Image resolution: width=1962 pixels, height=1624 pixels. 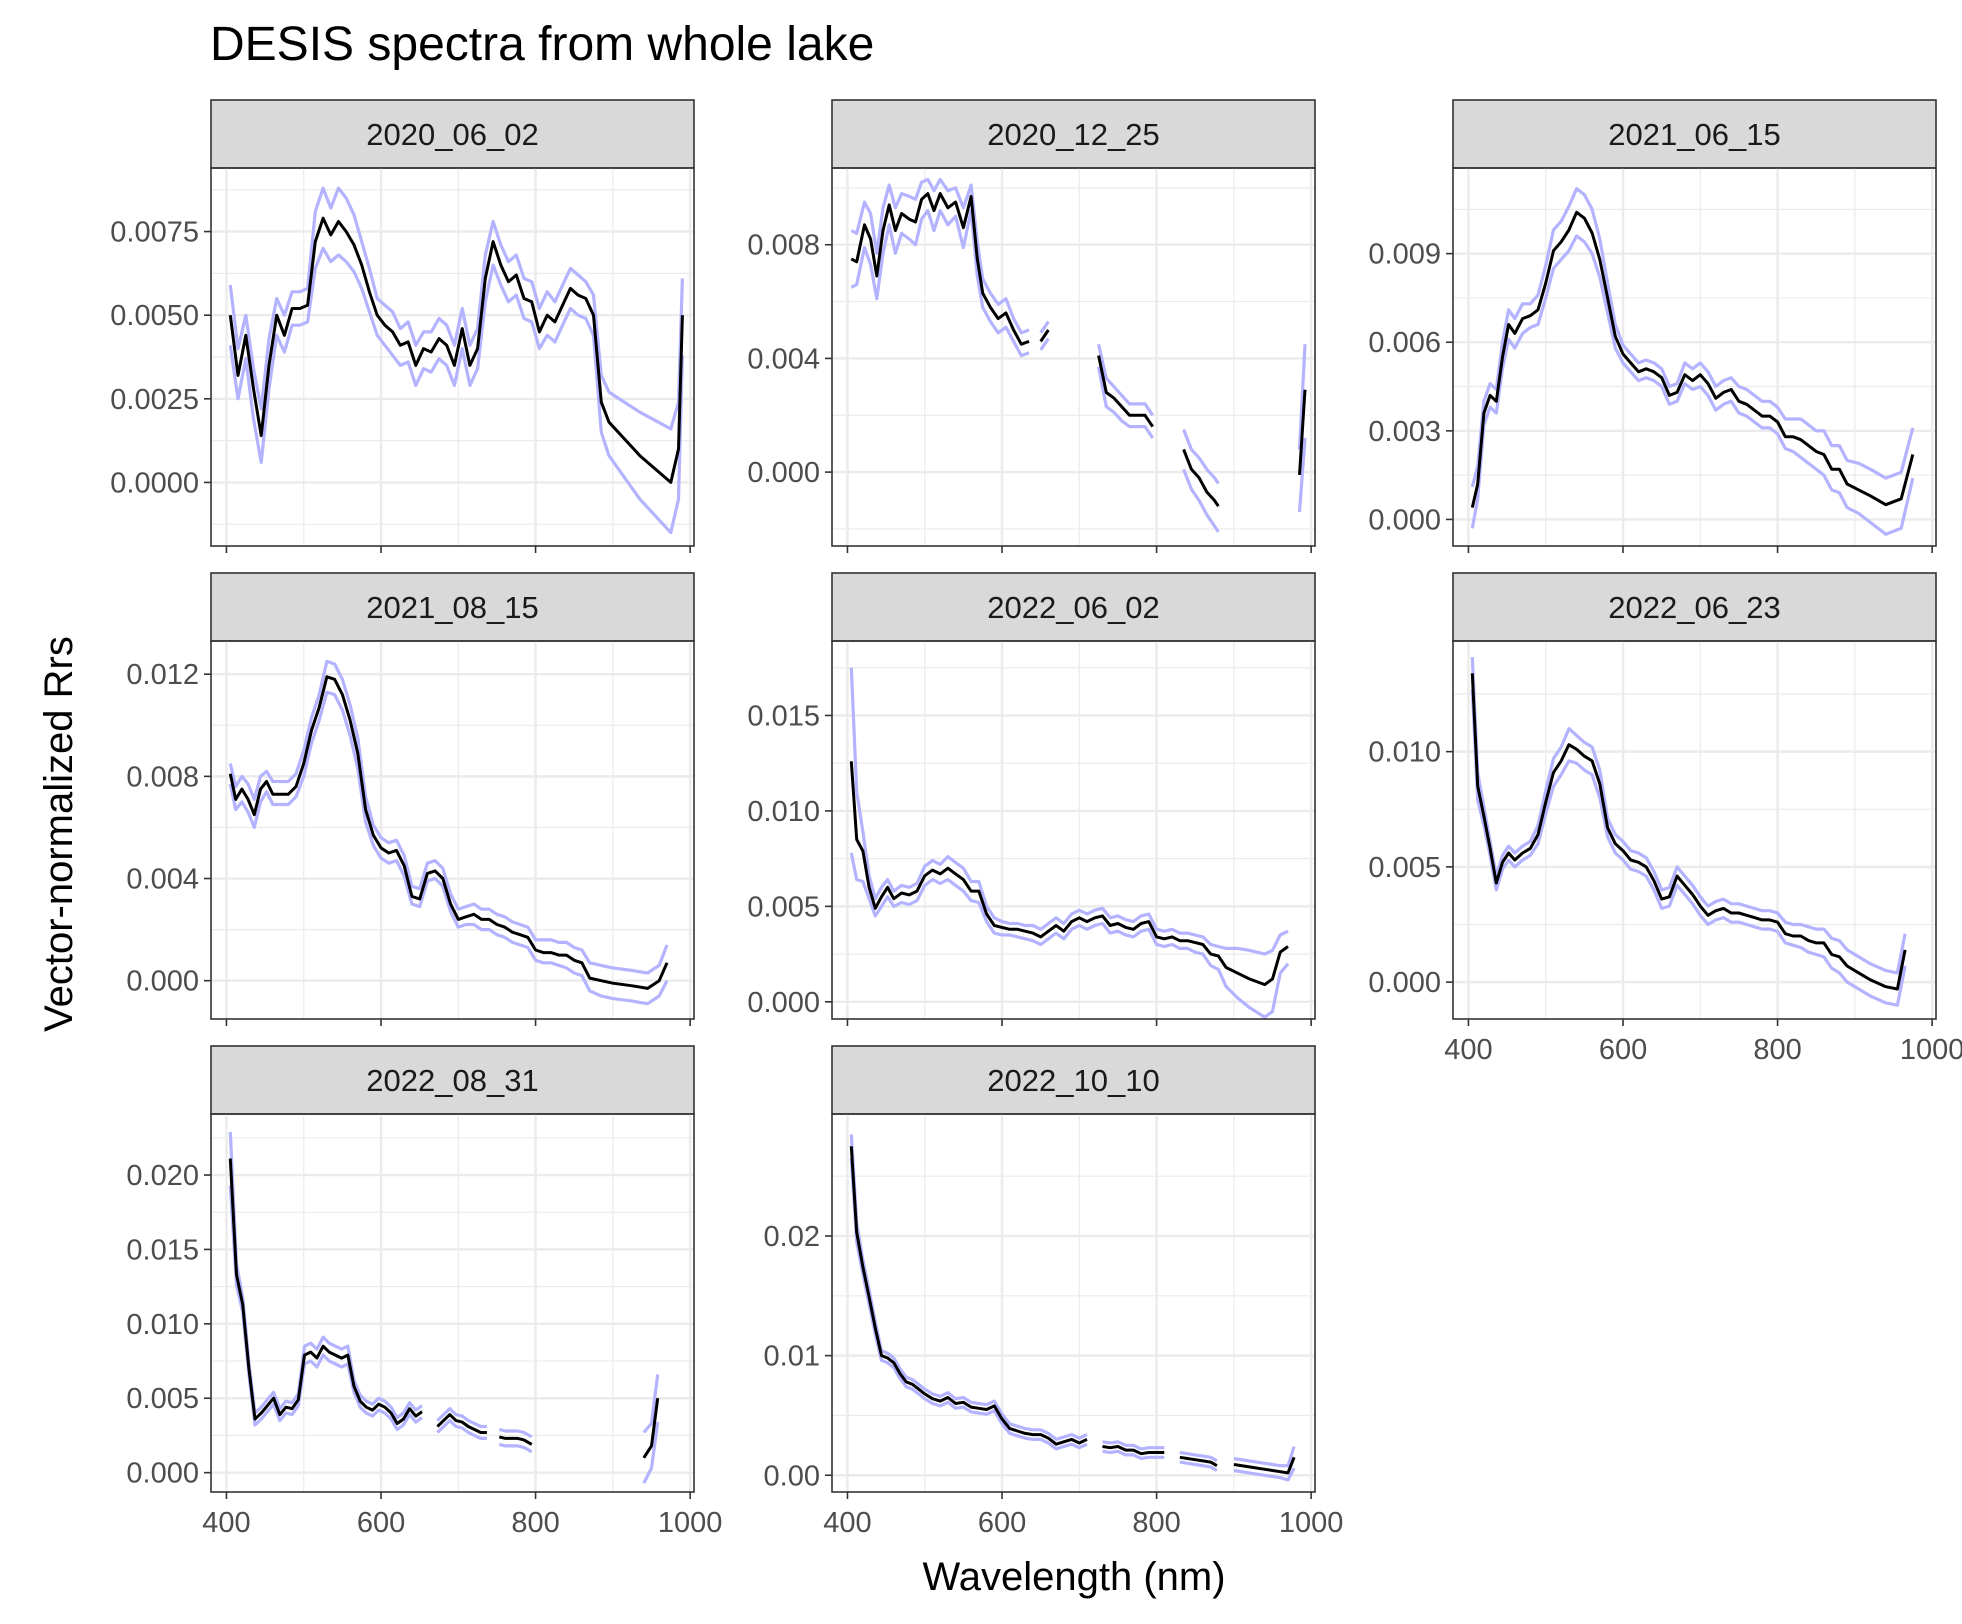 What do you see at coordinates (1694, 134) in the screenshot?
I see `facet-label: 2021_06_15` at bounding box center [1694, 134].